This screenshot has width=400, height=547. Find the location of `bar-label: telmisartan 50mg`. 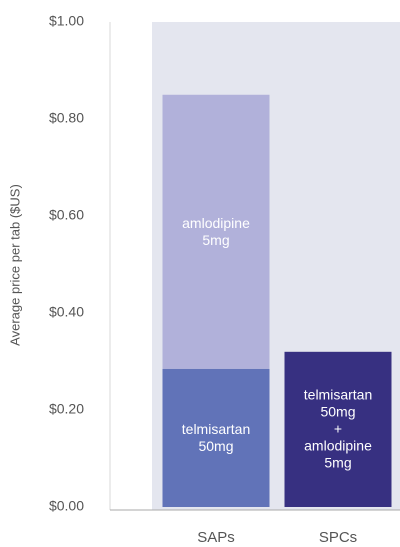

bar-label: telmisartan 50mg is located at coordinates (216, 437).